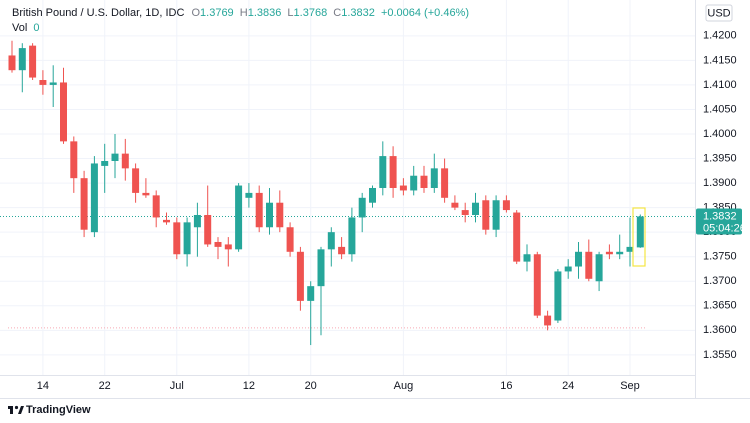 This screenshot has width=750, height=423. What do you see at coordinates (358, 13) in the screenshot?
I see `ohlc-value: 1.3832` at bounding box center [358, 13].